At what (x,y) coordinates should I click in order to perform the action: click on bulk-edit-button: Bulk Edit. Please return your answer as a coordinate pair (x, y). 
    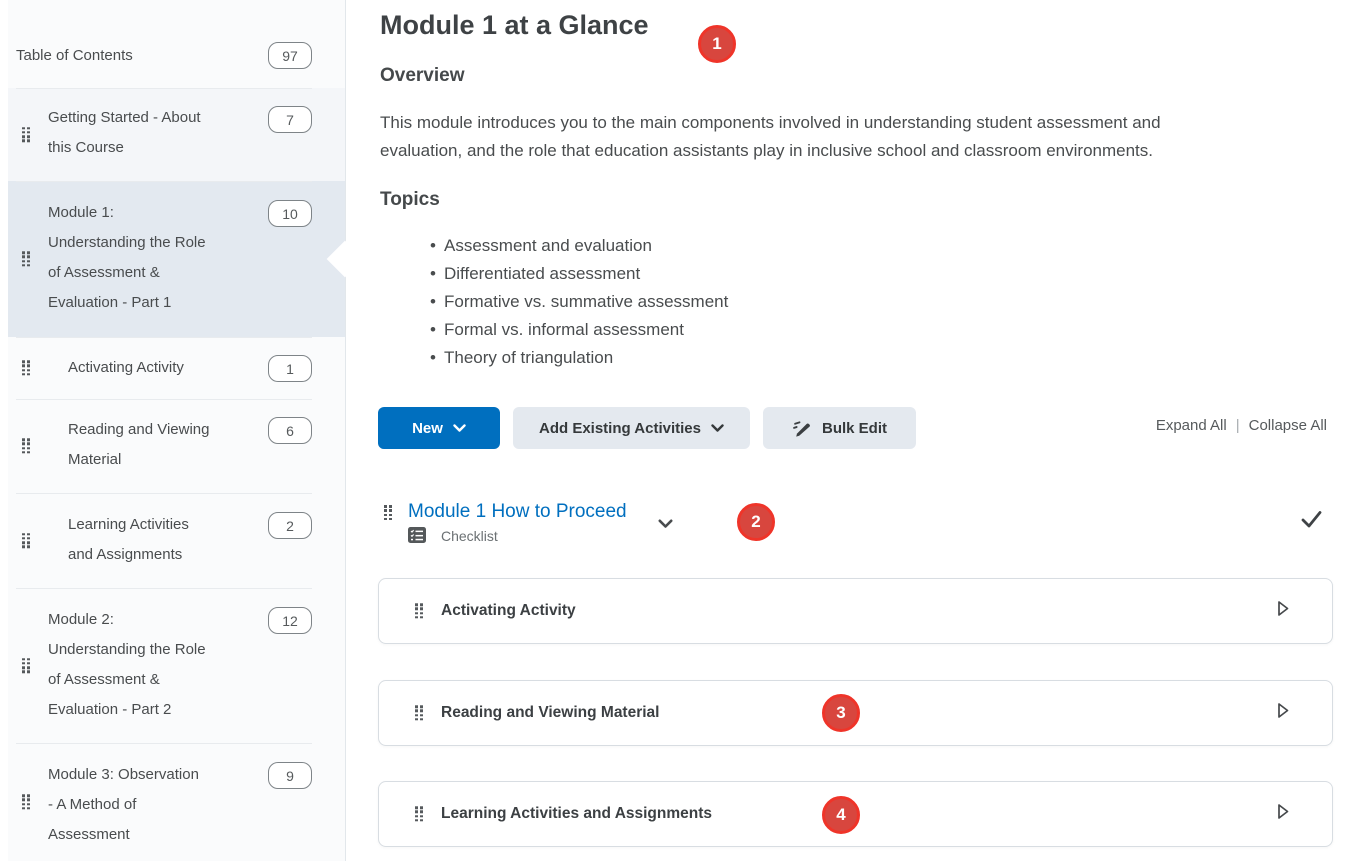
    Looking at the image, I should click on (839, 428).